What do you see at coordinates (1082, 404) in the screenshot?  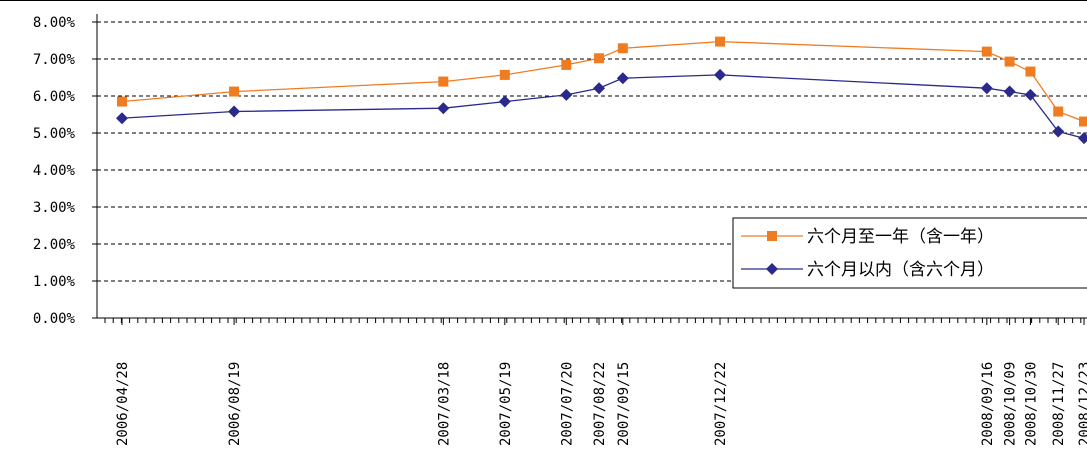 I see `x-tick-label: 2008/12/23` at bounding box center [1082, 404].